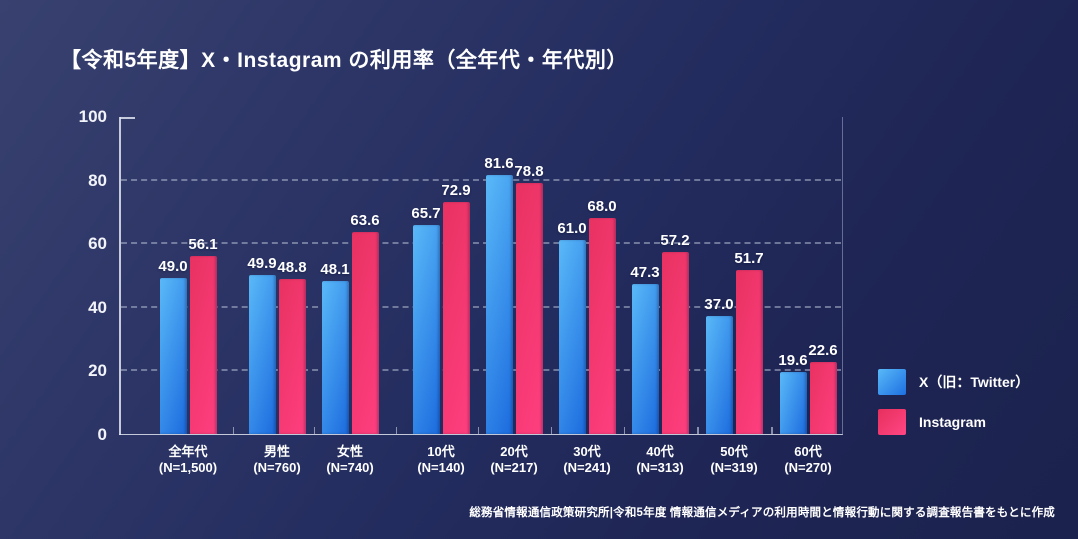  Describe the element at coordinates (262, 264) in the screenshot. I see `value-label-x: 49.9` at that location.